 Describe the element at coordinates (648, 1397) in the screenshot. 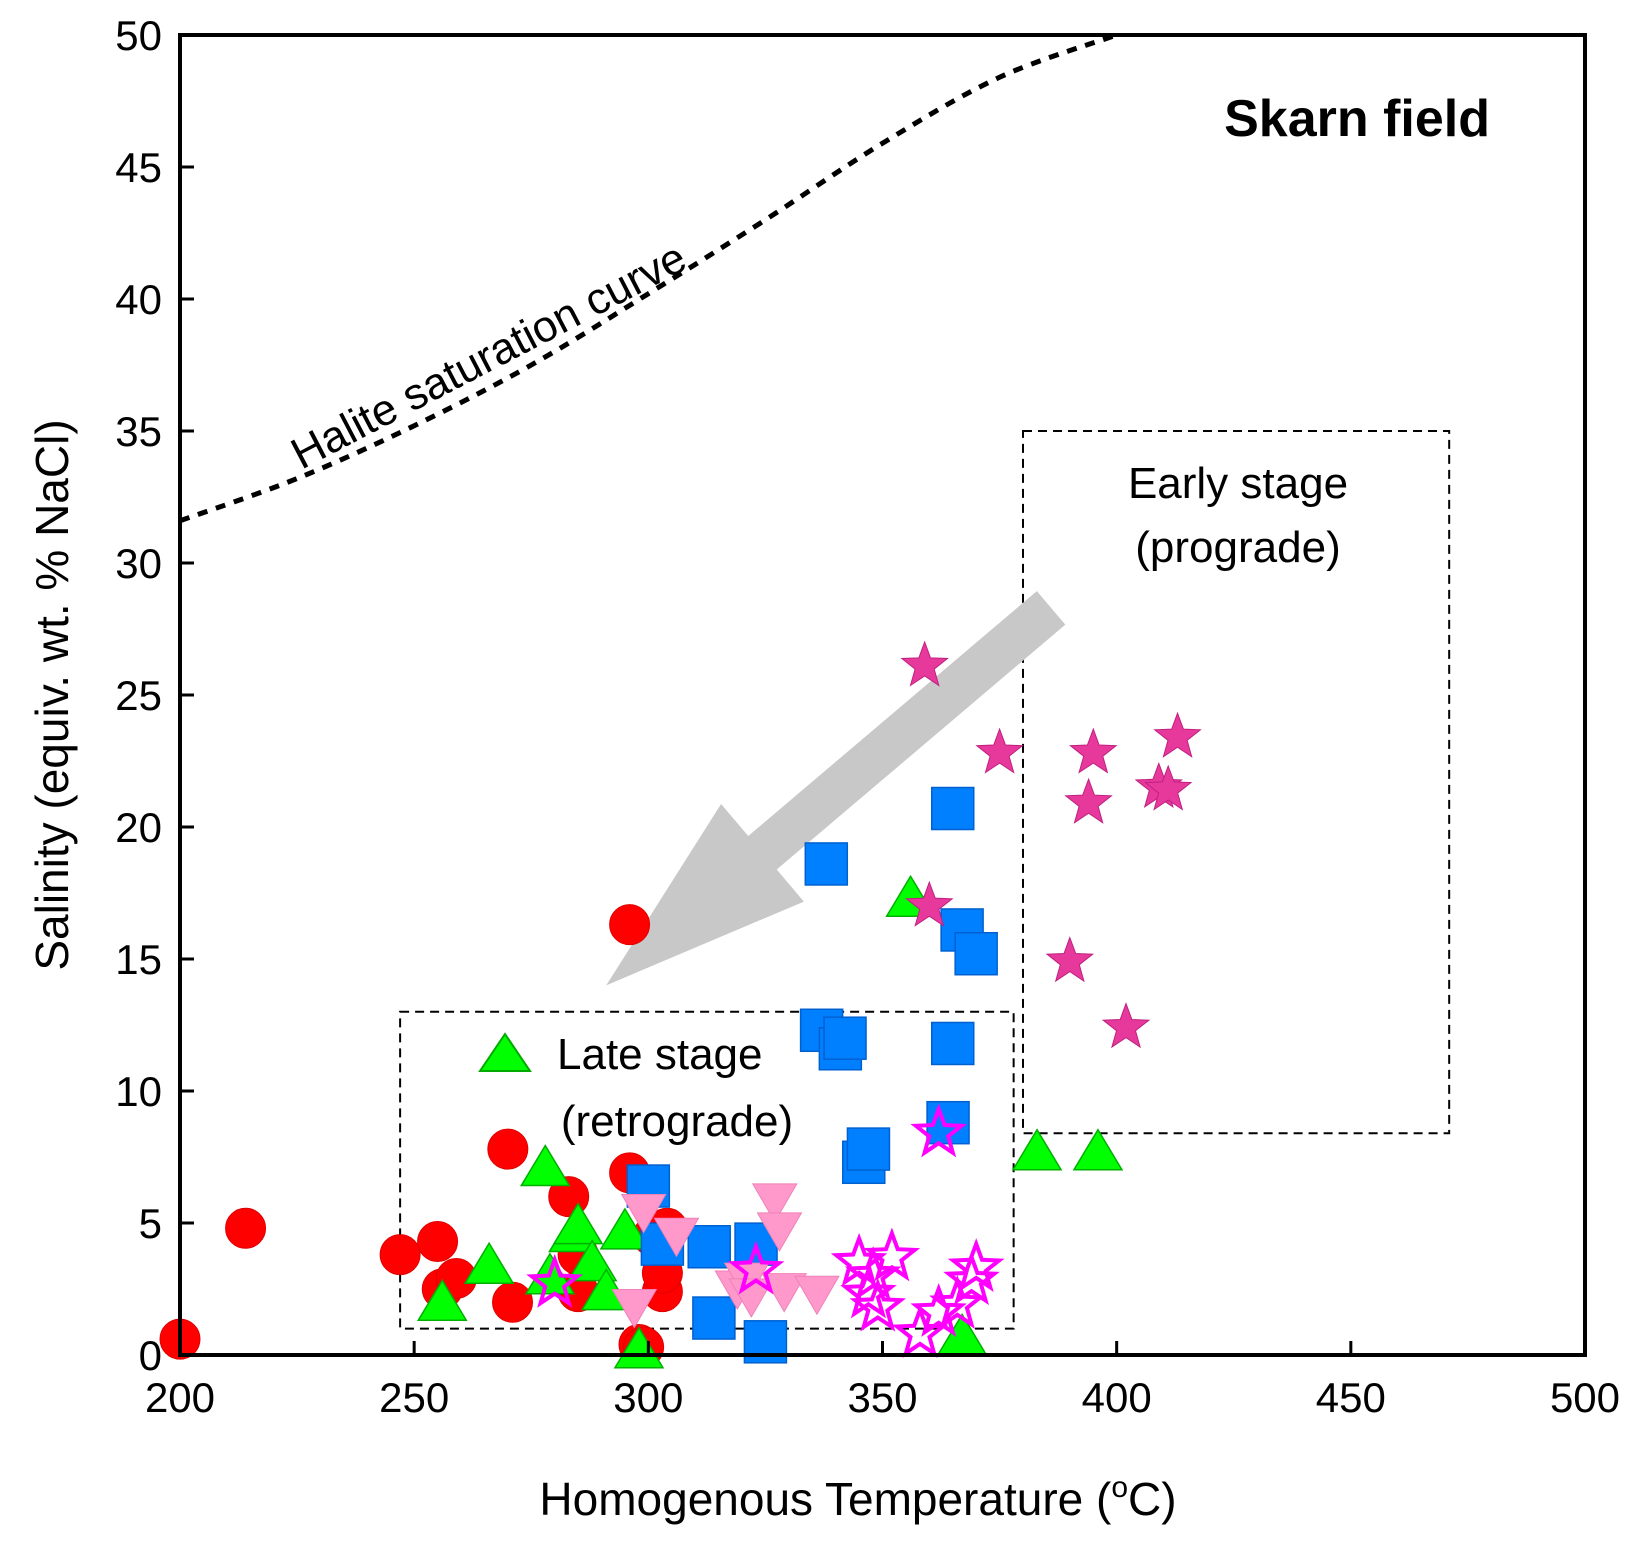

I see `x-tick-label: 300` at that location.